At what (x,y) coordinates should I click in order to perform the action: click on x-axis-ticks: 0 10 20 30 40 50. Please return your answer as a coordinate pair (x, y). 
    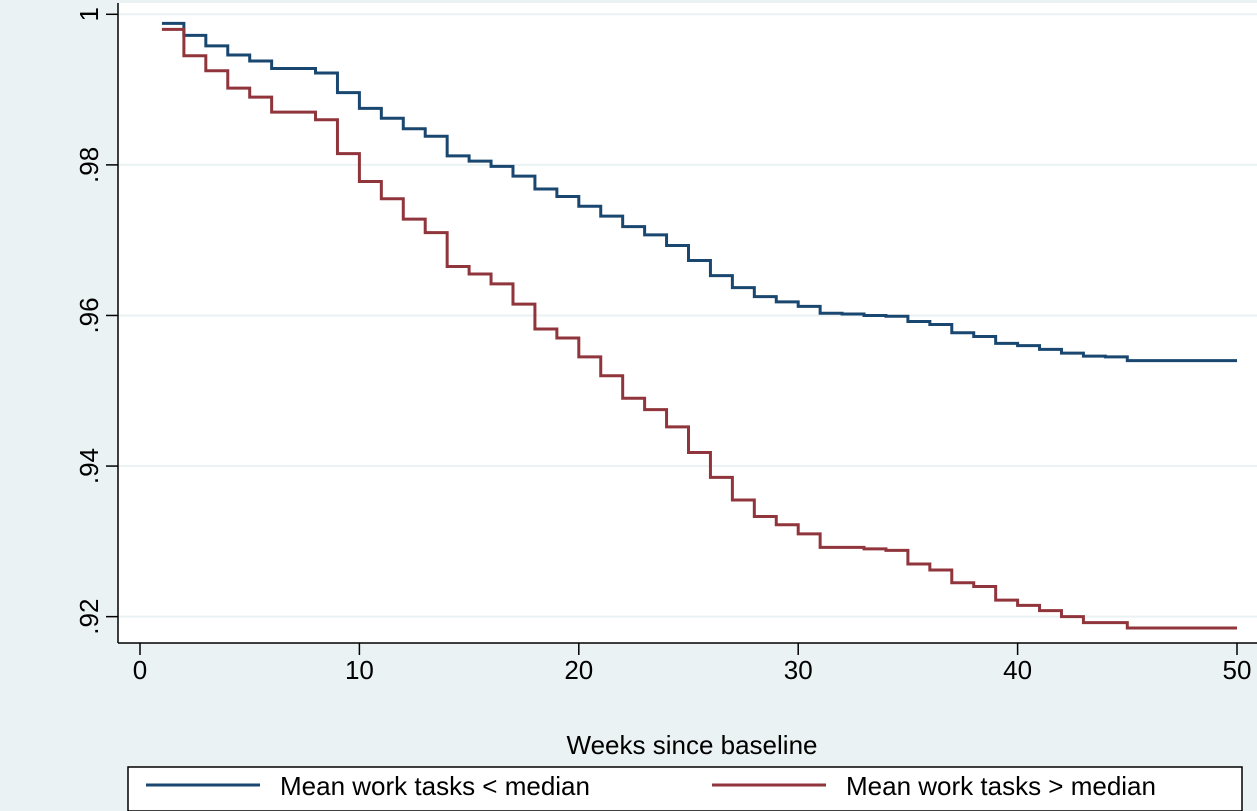
    Looking at the image, I should click on (692, 664).